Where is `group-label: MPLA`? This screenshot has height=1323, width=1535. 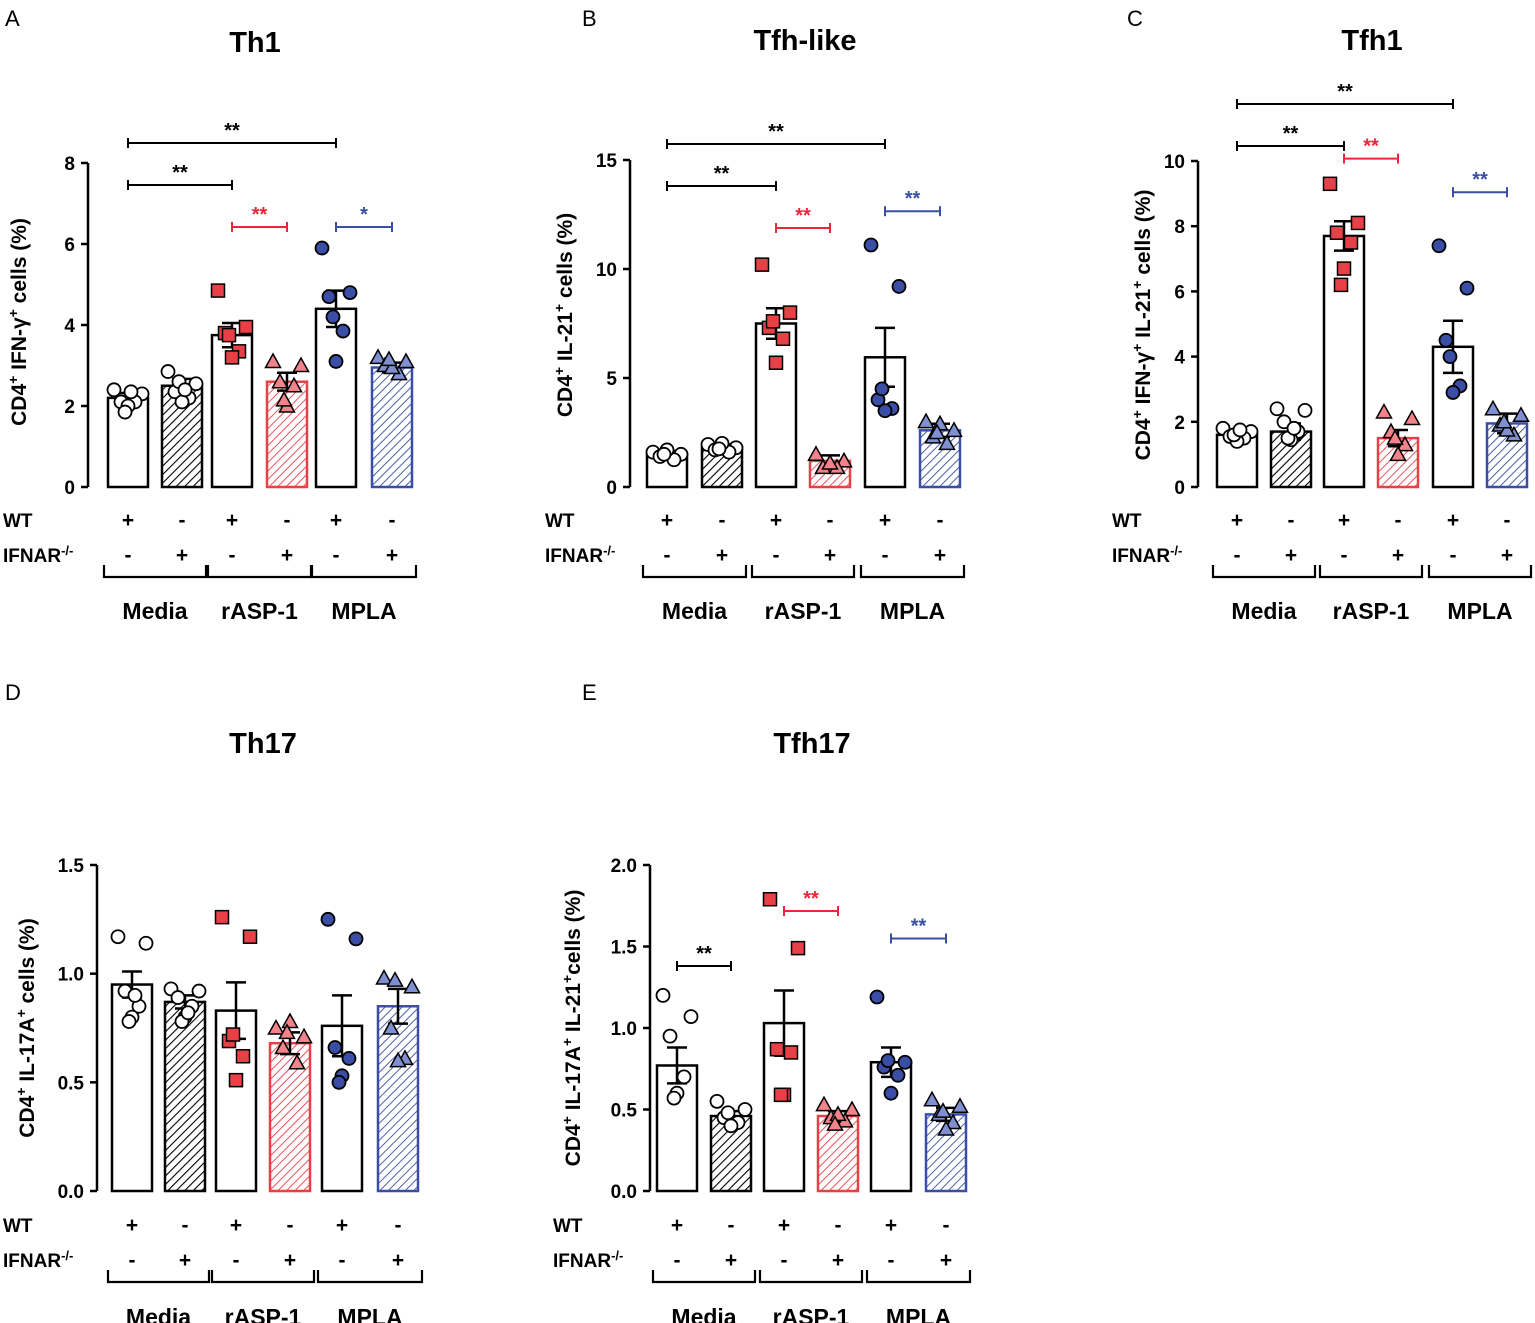
group-label: MPLA is located at coordinates (918, 1313).